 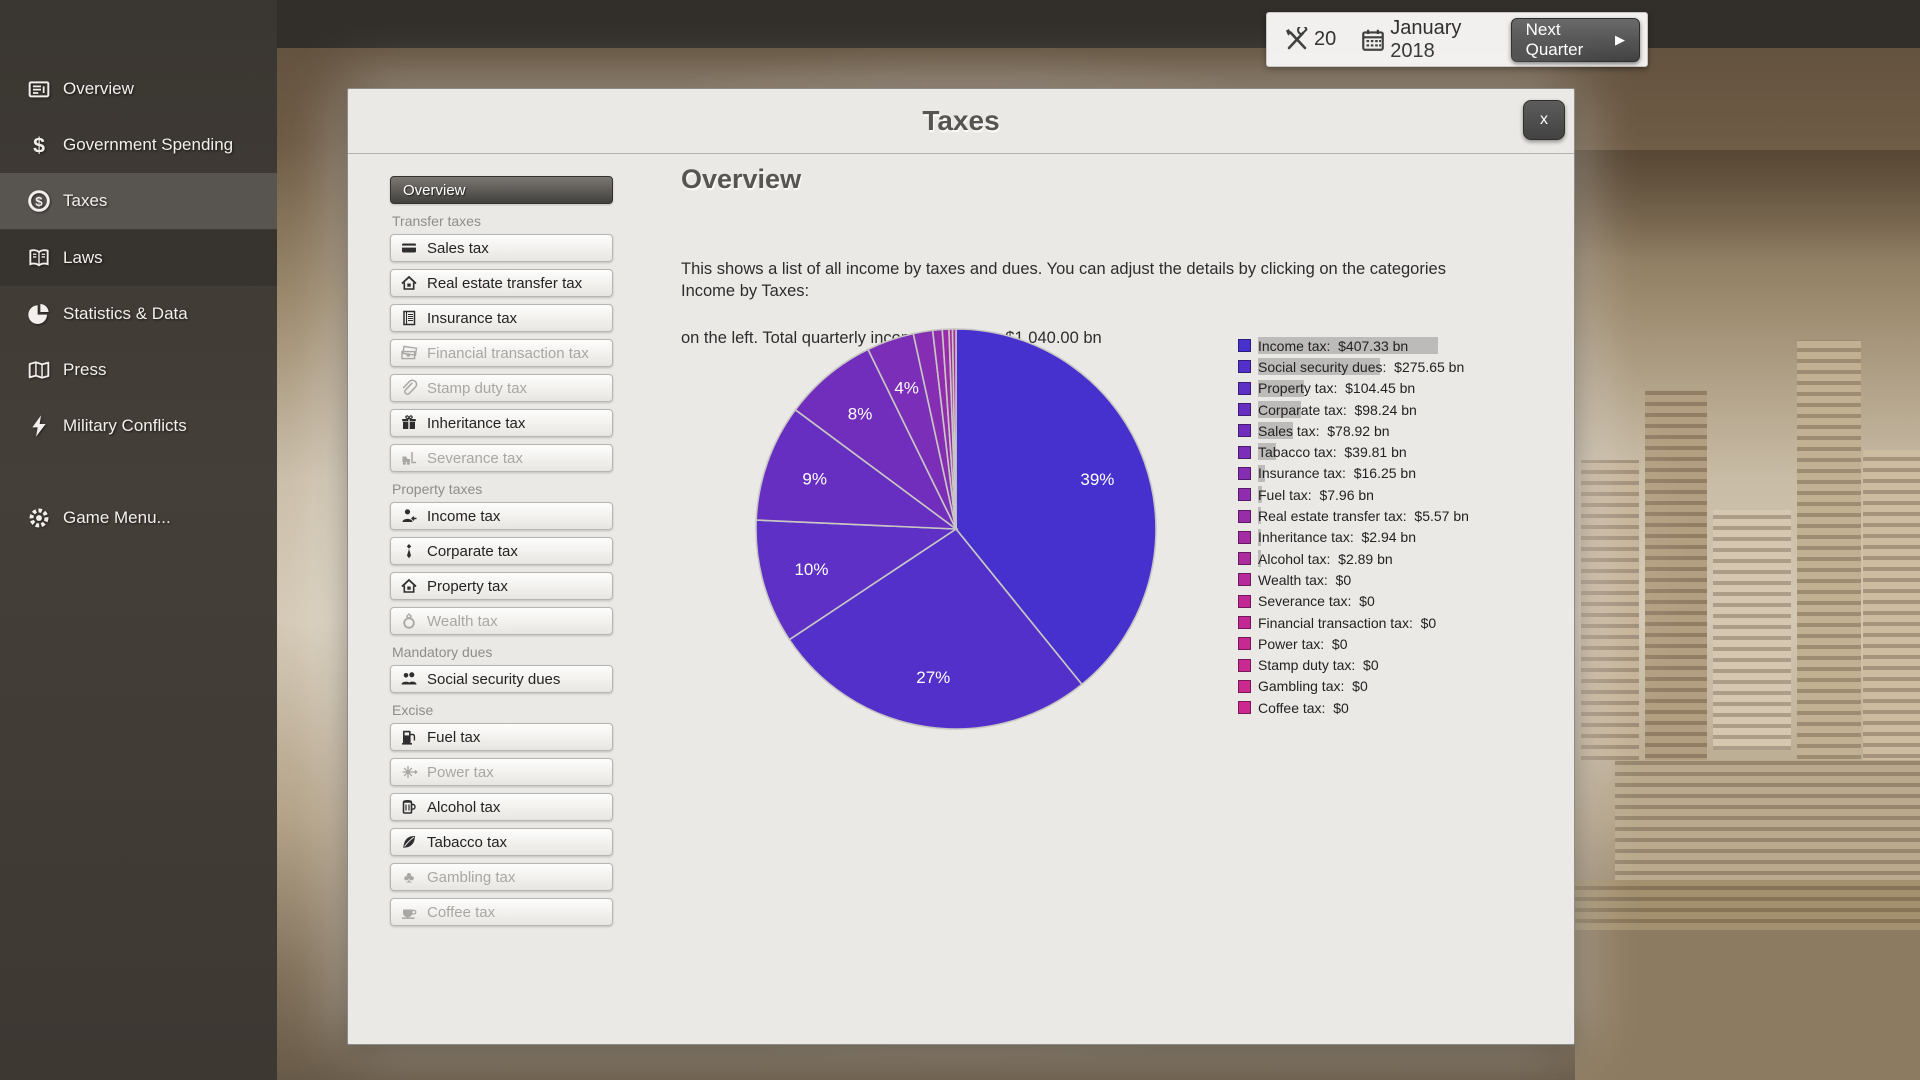 What do you see at coordinates (961, 121) in the screenshot?
I see `dialog-titlebar: Taxes x` at bounding box center [961, 121].